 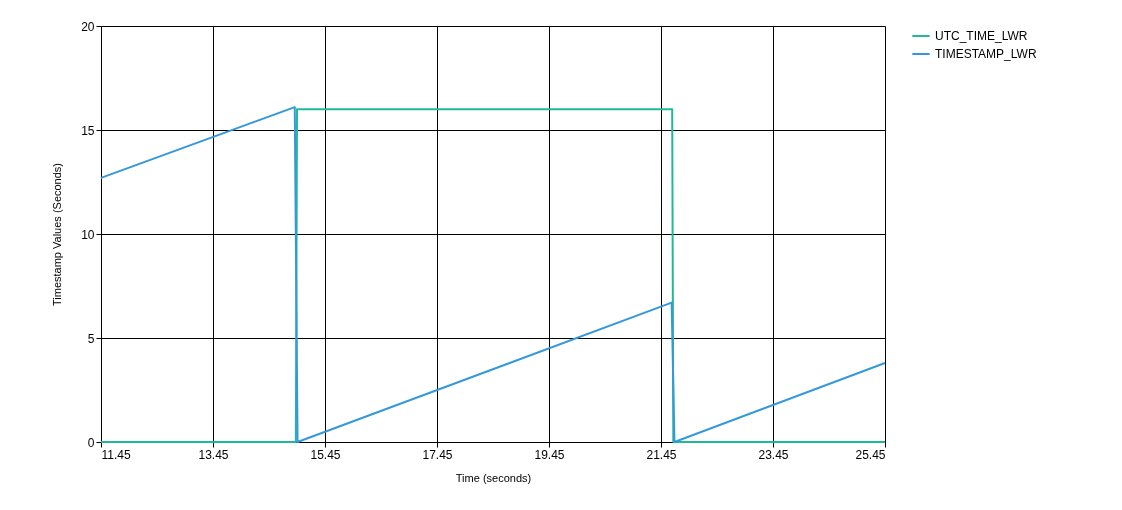 I want to click on y-tick-label: 15, so click(x=88, y=130).